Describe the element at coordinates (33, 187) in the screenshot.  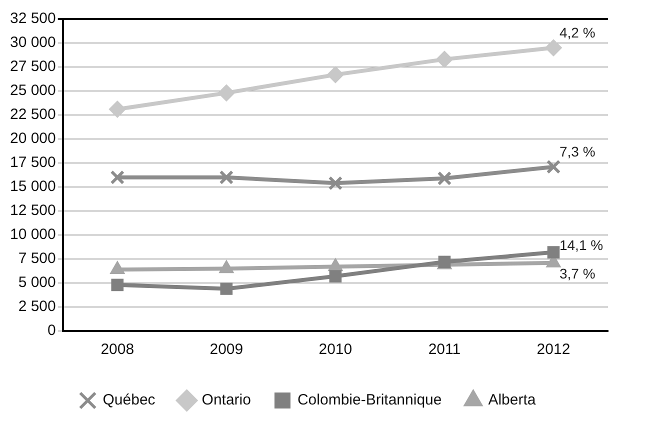
I see `y-tick-label: 15 000` at that location.